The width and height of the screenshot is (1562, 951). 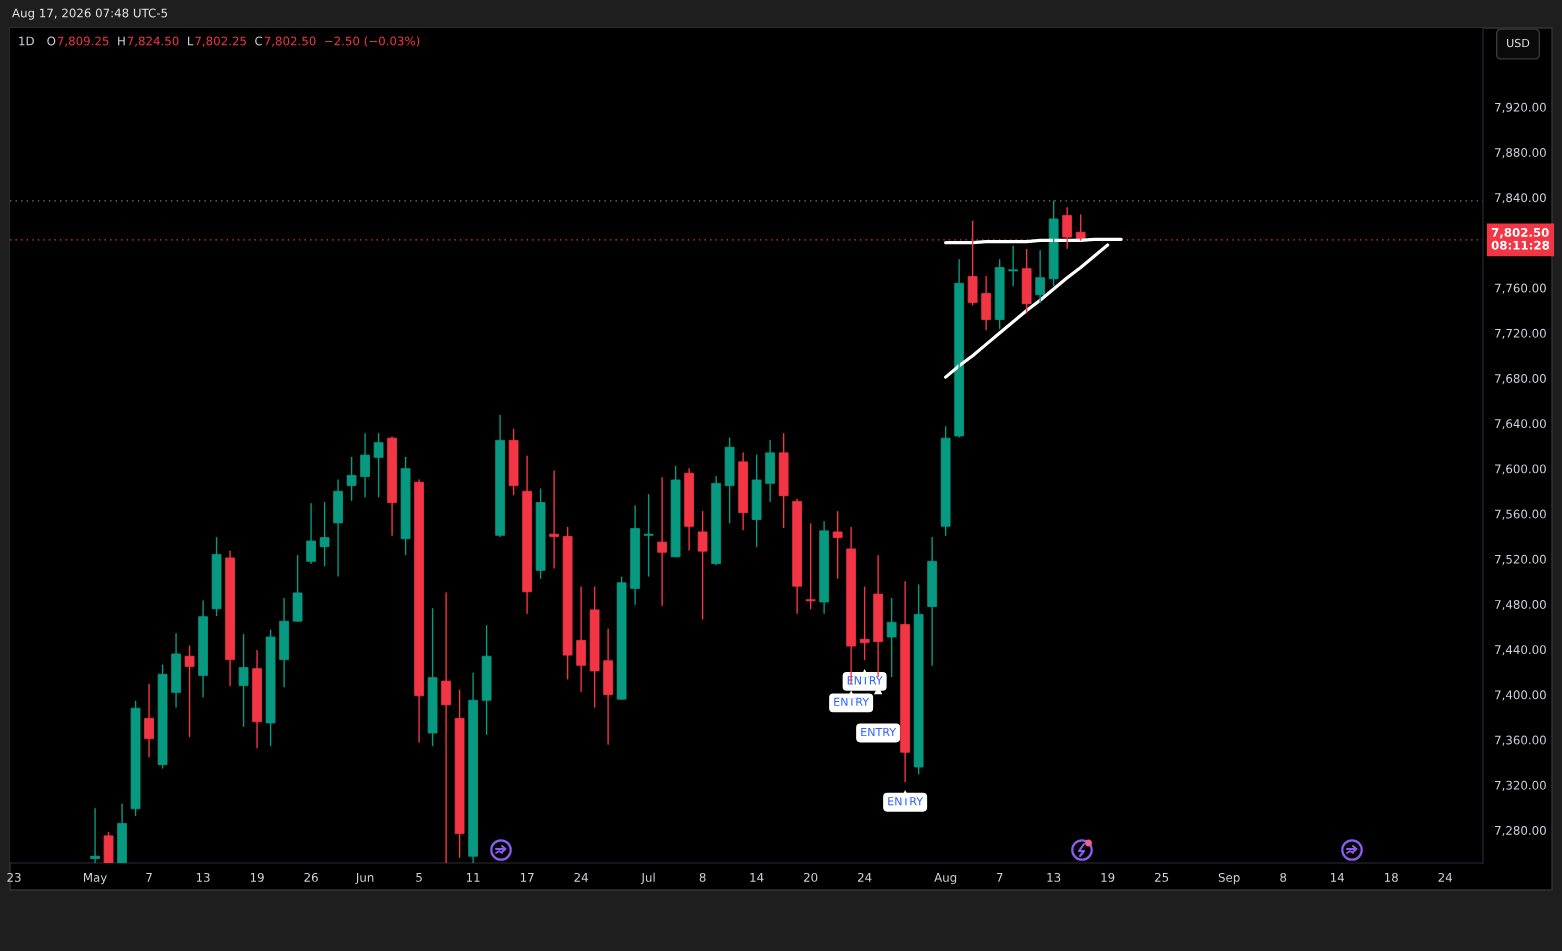 What do you see at coordinates (1229, 878) in the screenshot?
I see `x-tick-label: Sep` at bounding box center [1229, 878].